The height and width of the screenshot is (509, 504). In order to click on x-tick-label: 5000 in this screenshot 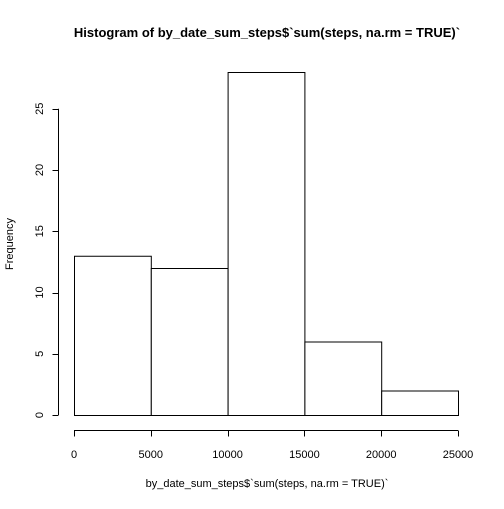, I will do `click(151, 455)`.